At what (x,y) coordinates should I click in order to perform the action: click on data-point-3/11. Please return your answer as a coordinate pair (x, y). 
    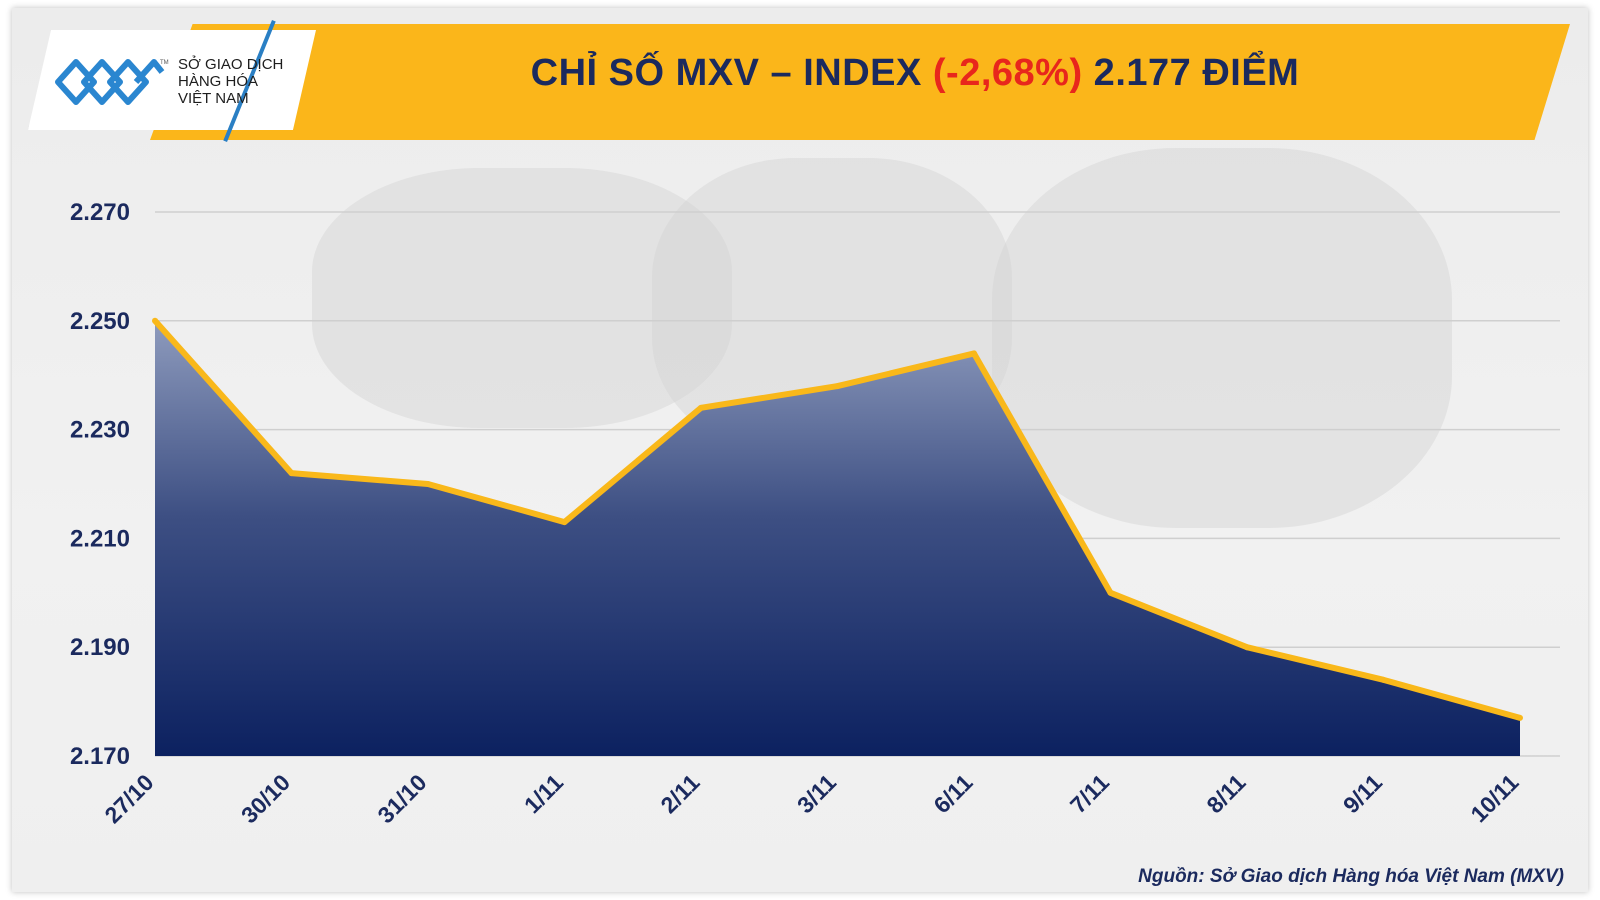
    Looking at the image, I should click on (837, 386).